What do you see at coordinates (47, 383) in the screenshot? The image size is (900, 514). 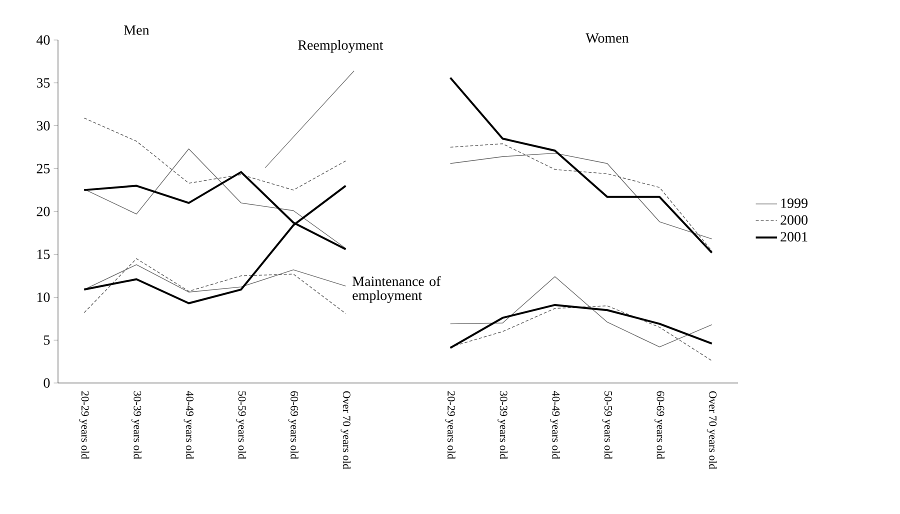 I see `y-tick-label: 0` at bounding box center [47, 383].